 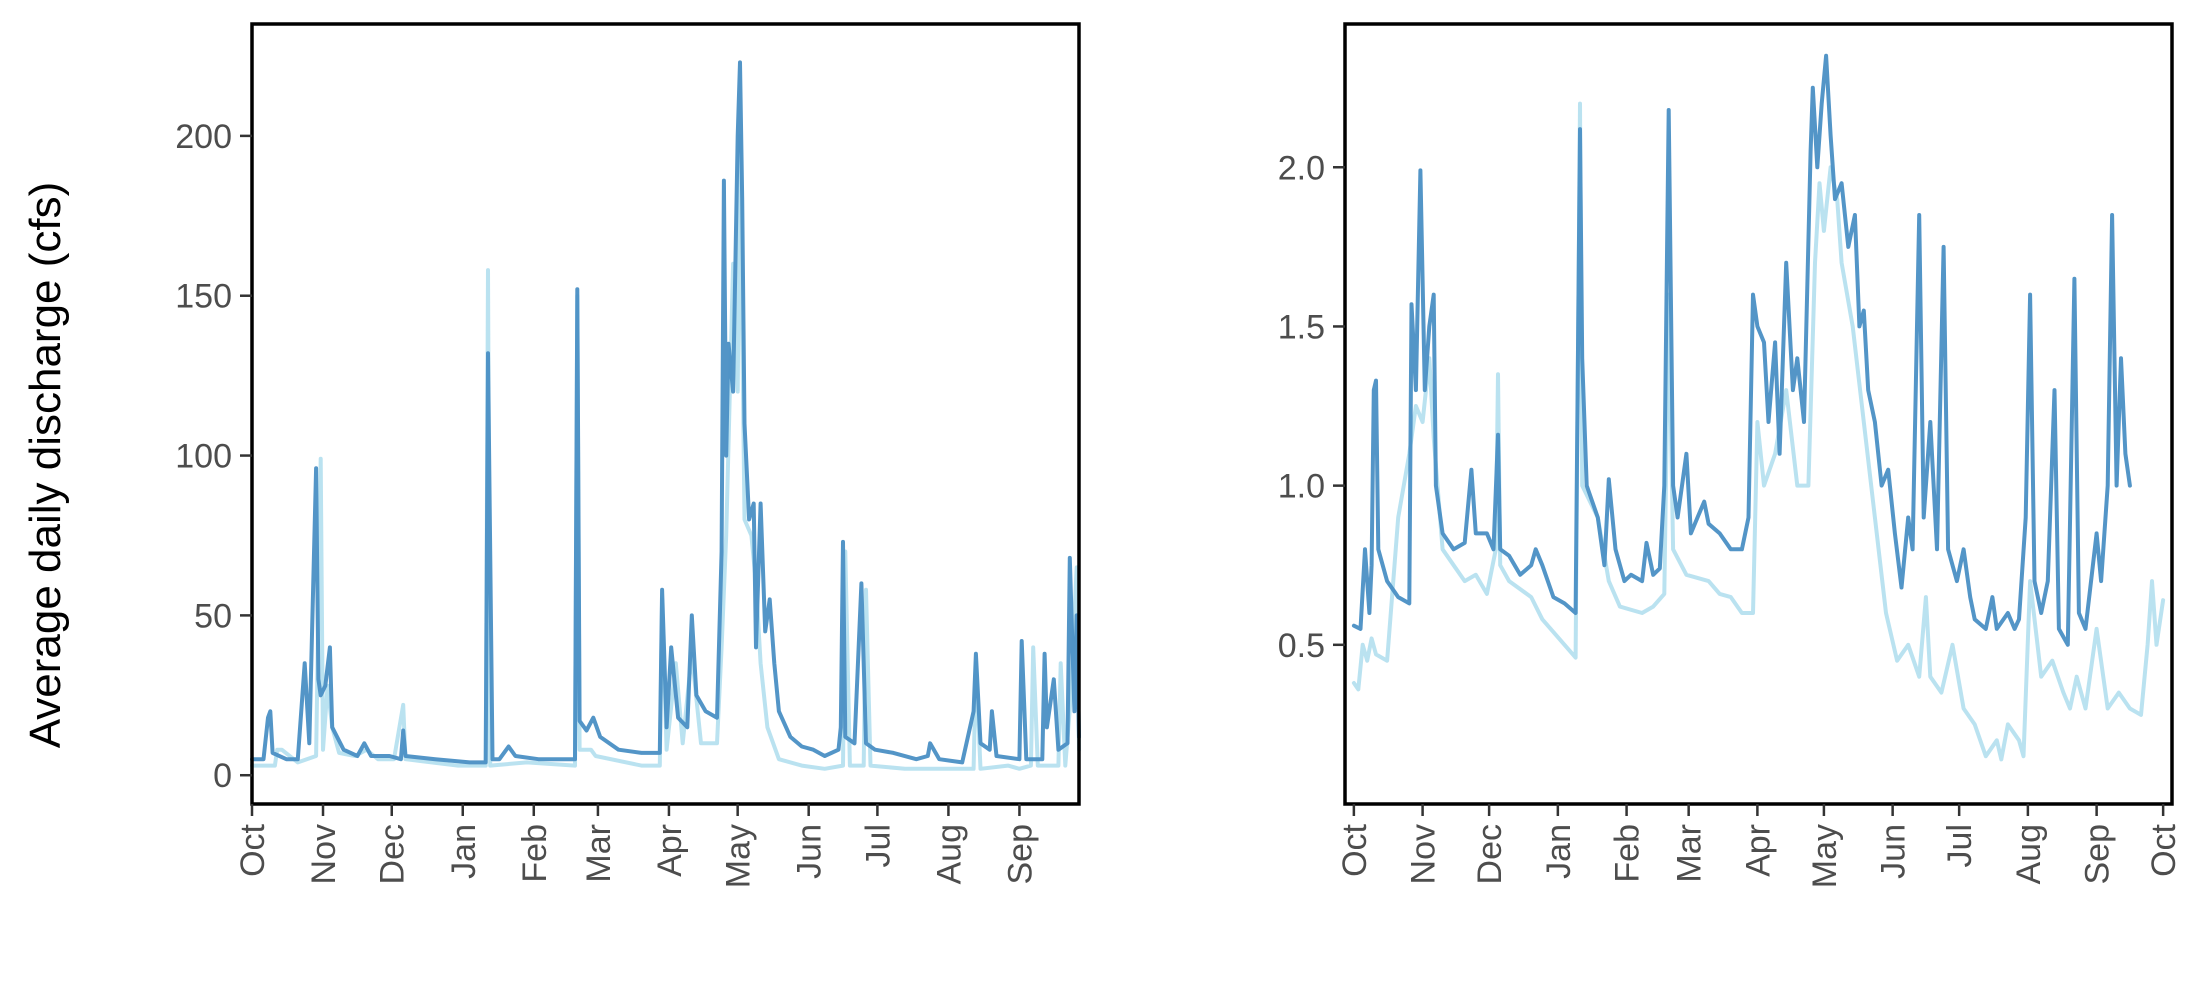 What do you see at coordinates (203, 137) in the screenshot?
I see `y-tick-label: 200` at bounding box center [203, 137].